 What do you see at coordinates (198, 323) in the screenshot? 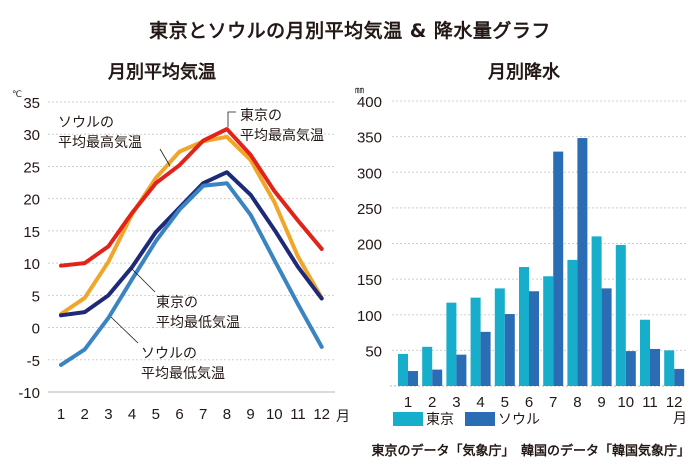
I see `series-label-3: 平均最低気温` at bounding box center [198, 323].